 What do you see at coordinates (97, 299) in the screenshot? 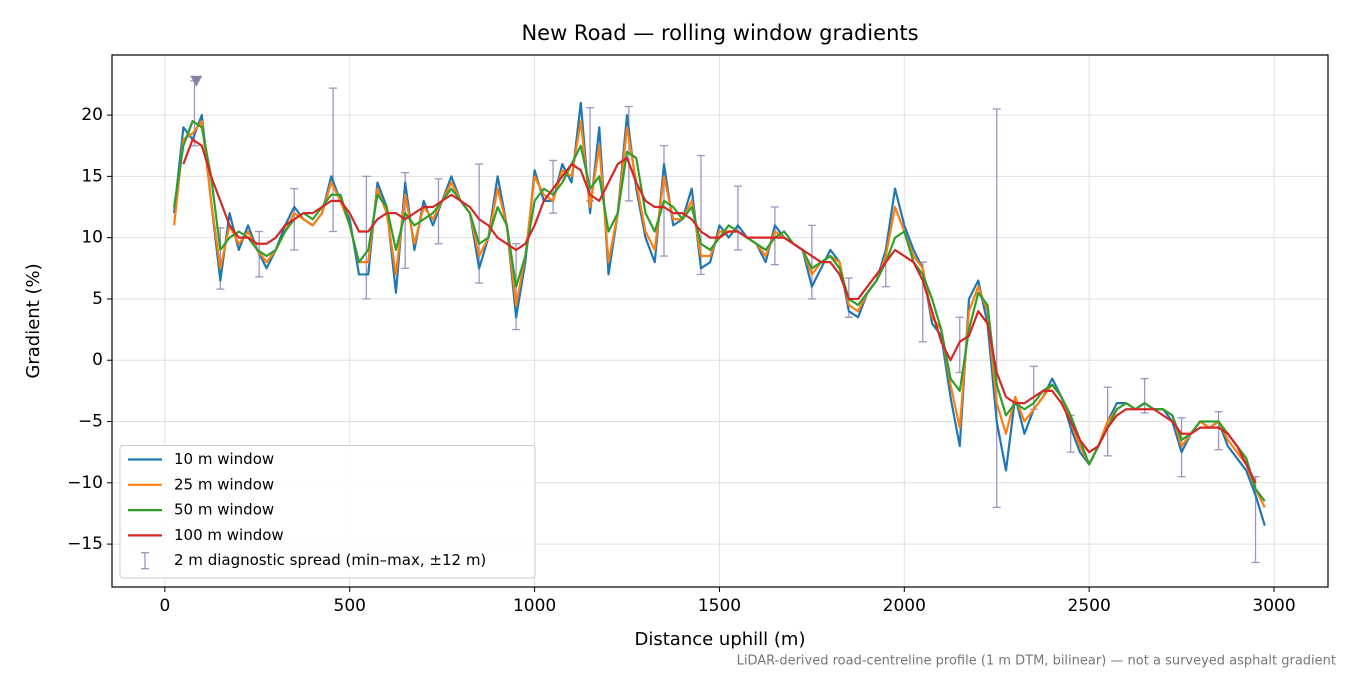
I see `y-tick-label: 5` at bounding box center [97, 299].